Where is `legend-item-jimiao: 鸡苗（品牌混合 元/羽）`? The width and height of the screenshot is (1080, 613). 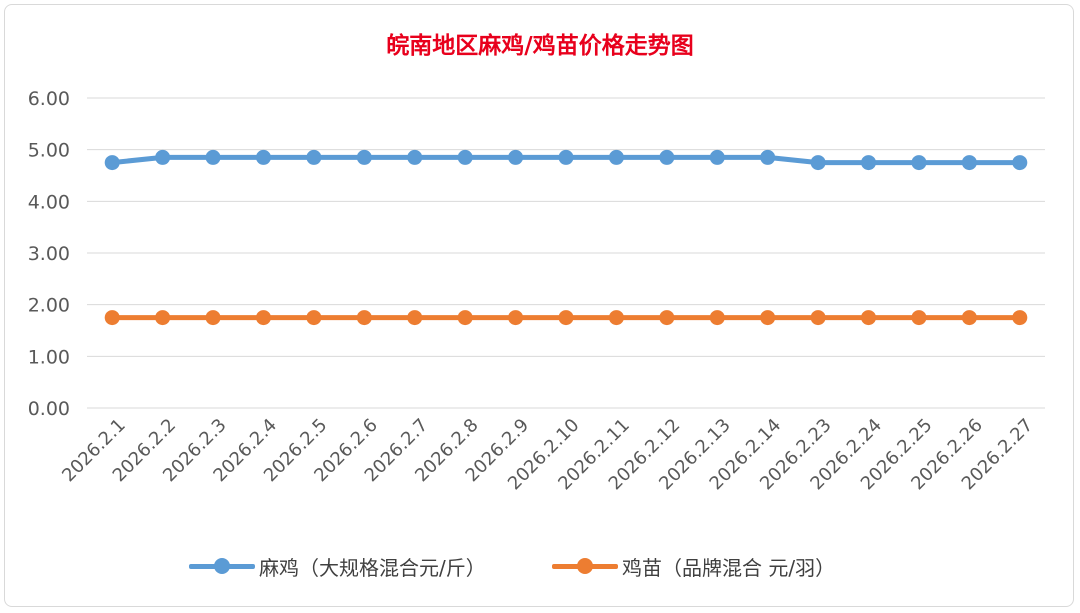 legend-item-jimiao: 鸡苗（品牌混合 元/羽） is located at coordinates (694, 566).